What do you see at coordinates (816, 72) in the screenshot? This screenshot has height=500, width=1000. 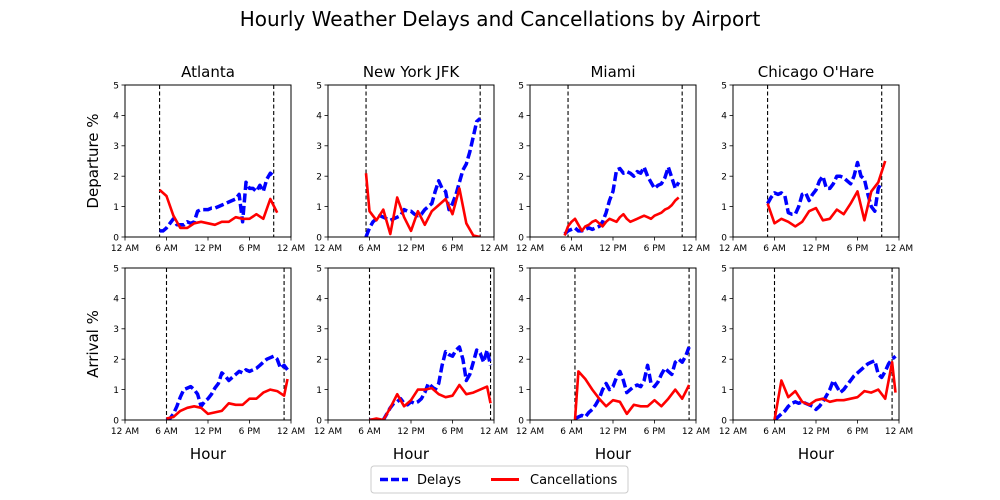 I see `panel-title: Chicago O'Hare` at bounding box center [816, 72].